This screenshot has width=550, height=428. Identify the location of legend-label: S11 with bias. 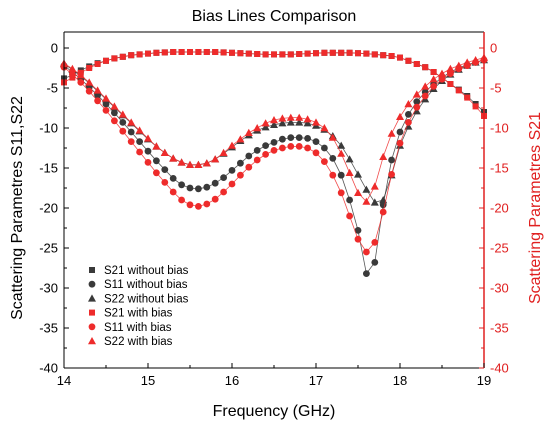
(138, 328).